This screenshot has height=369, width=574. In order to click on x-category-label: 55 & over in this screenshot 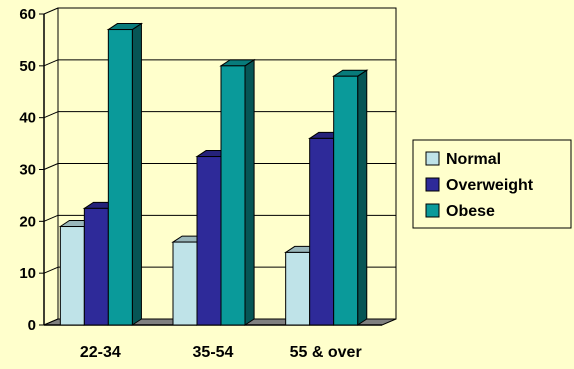, I will do `click(326, 352)`.